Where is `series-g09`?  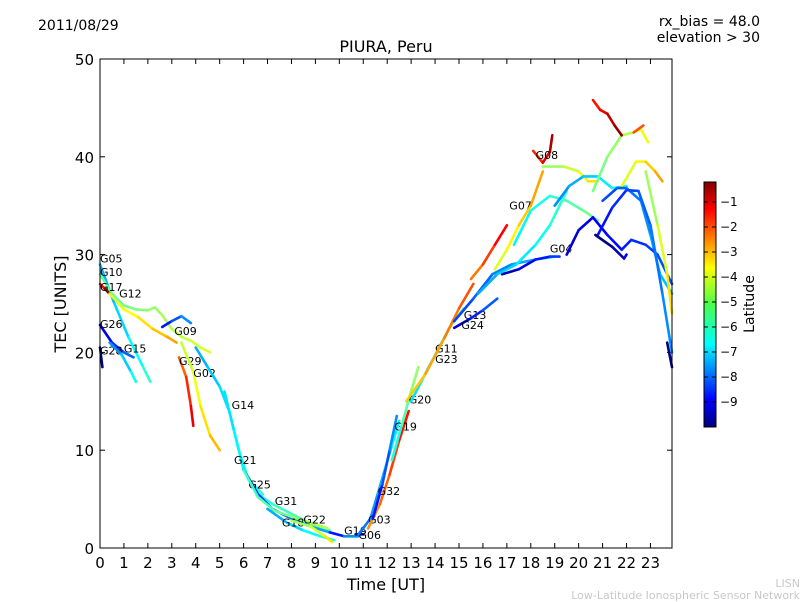
series-g09 is located at coordinates (176, 321).